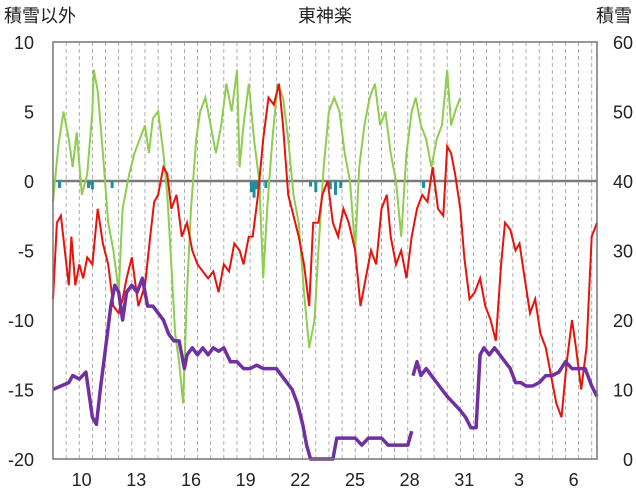 The image size is (636, 501). Describe the element at coordinates (242, 189) in the screenshot. I see `precip-bars` at that location.